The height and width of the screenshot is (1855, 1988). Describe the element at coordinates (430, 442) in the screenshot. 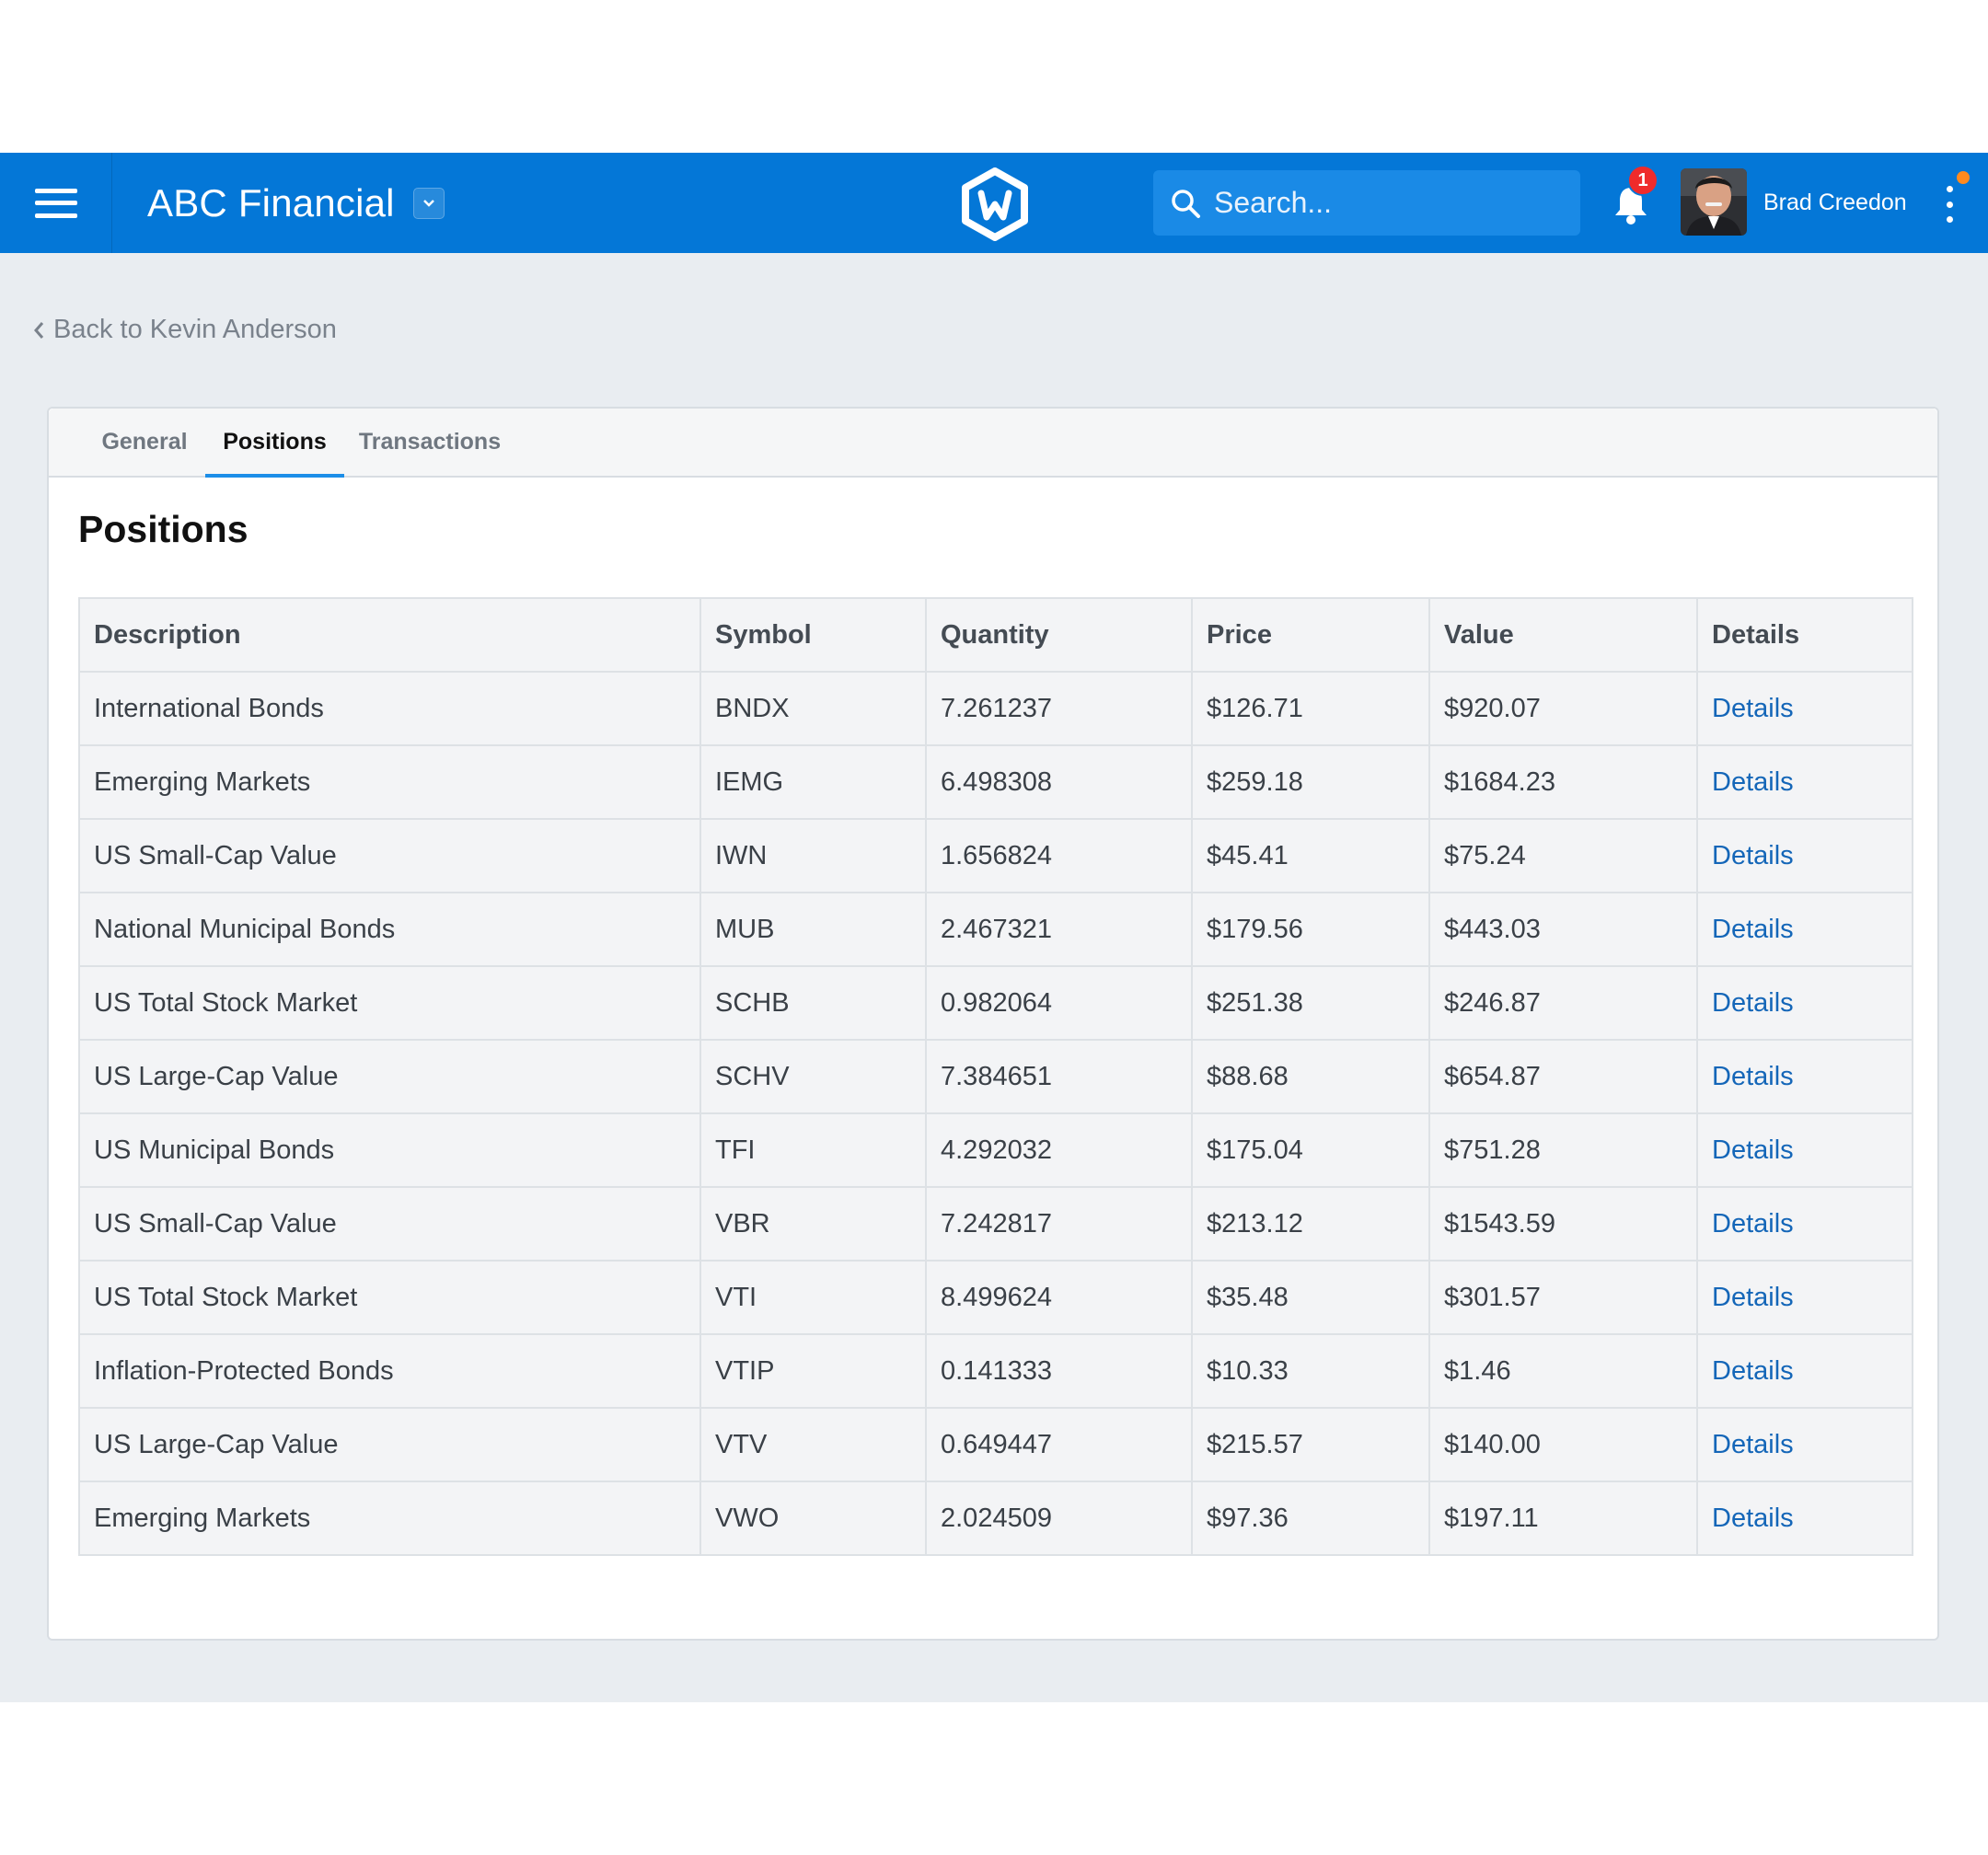

I see `tab-transactions: Transactions` at that location.